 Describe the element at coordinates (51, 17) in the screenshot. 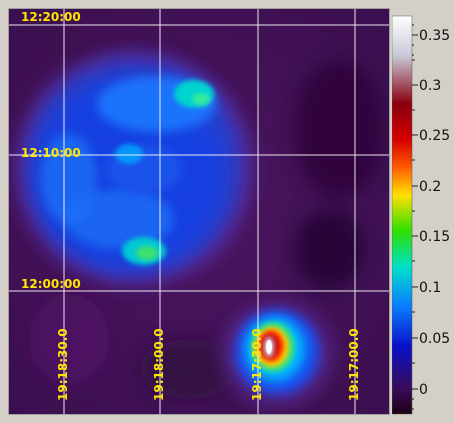

I see `dec-label-1: 12:20:00` at that location.